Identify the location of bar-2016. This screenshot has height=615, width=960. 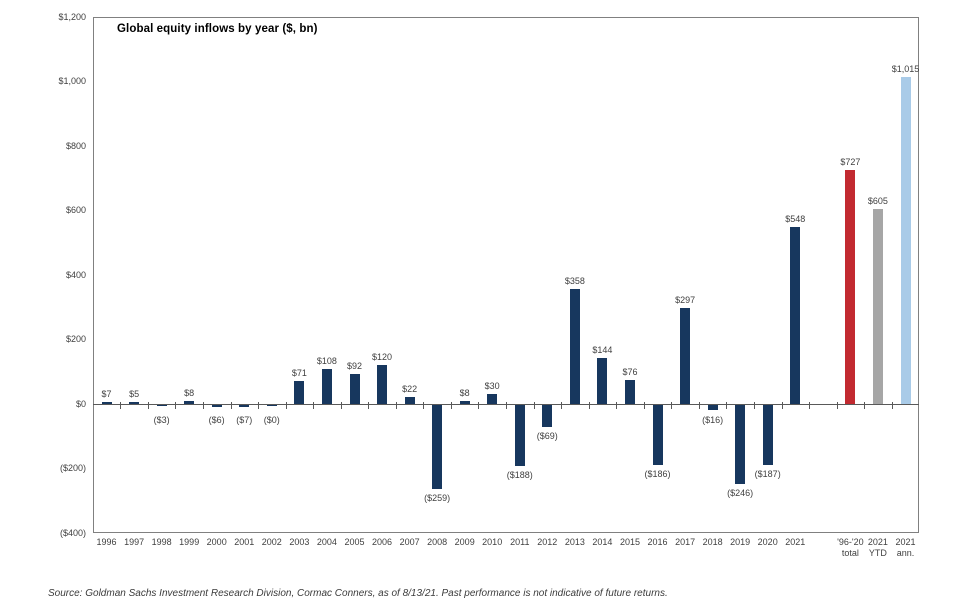
(657, 435).